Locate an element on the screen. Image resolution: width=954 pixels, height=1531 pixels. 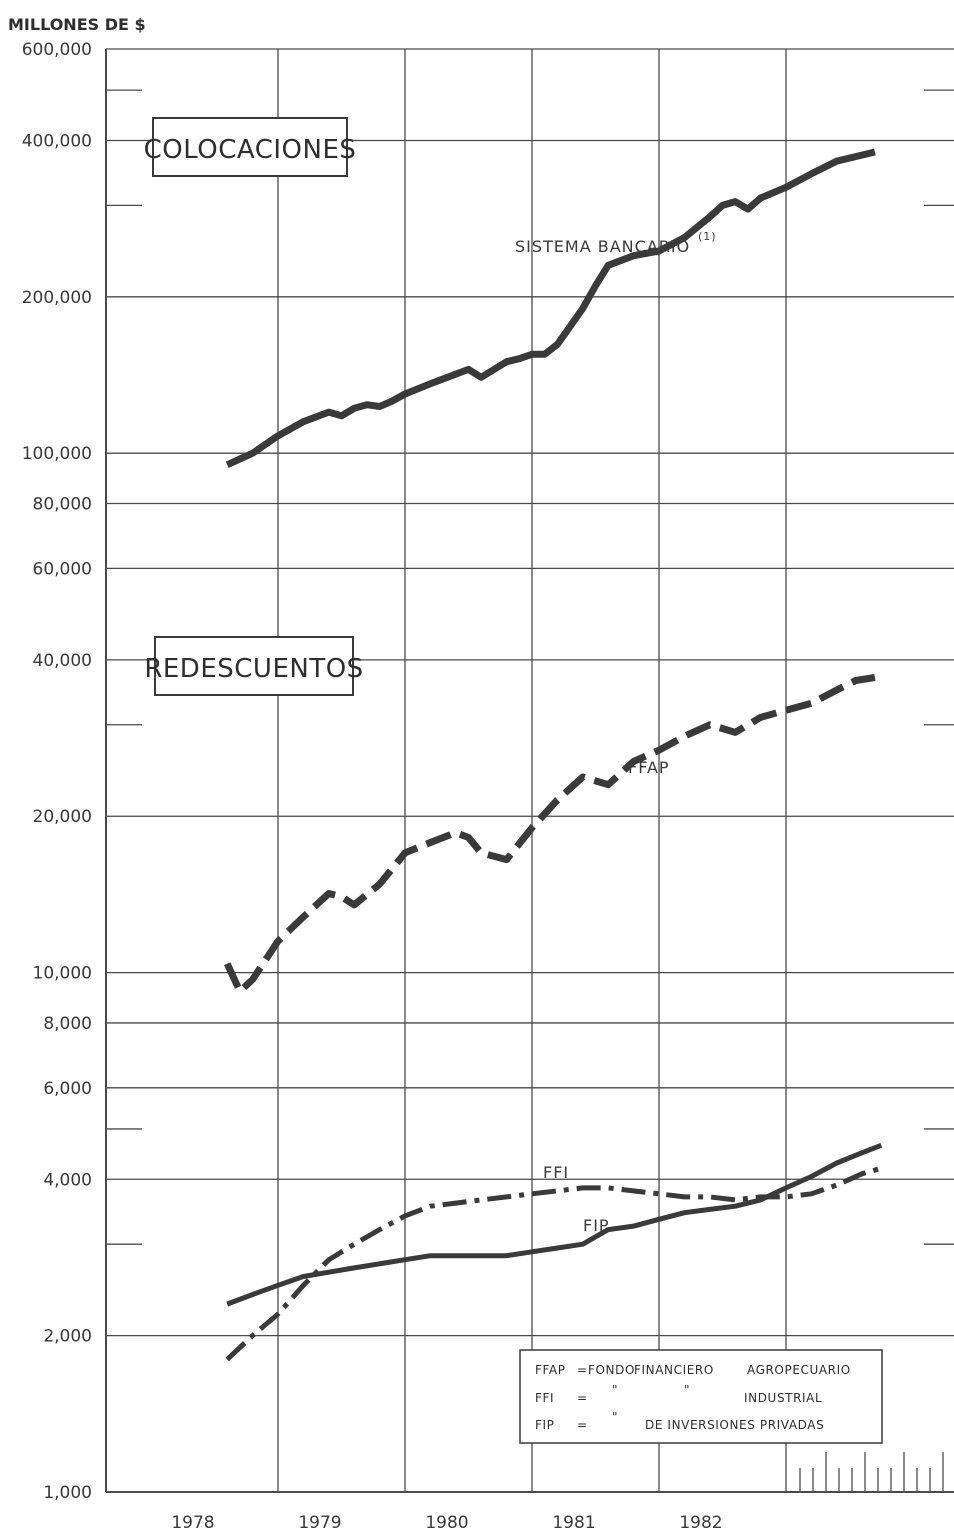
colocaciones-title: COLOCACIONES is located at coordinates (250, 150).